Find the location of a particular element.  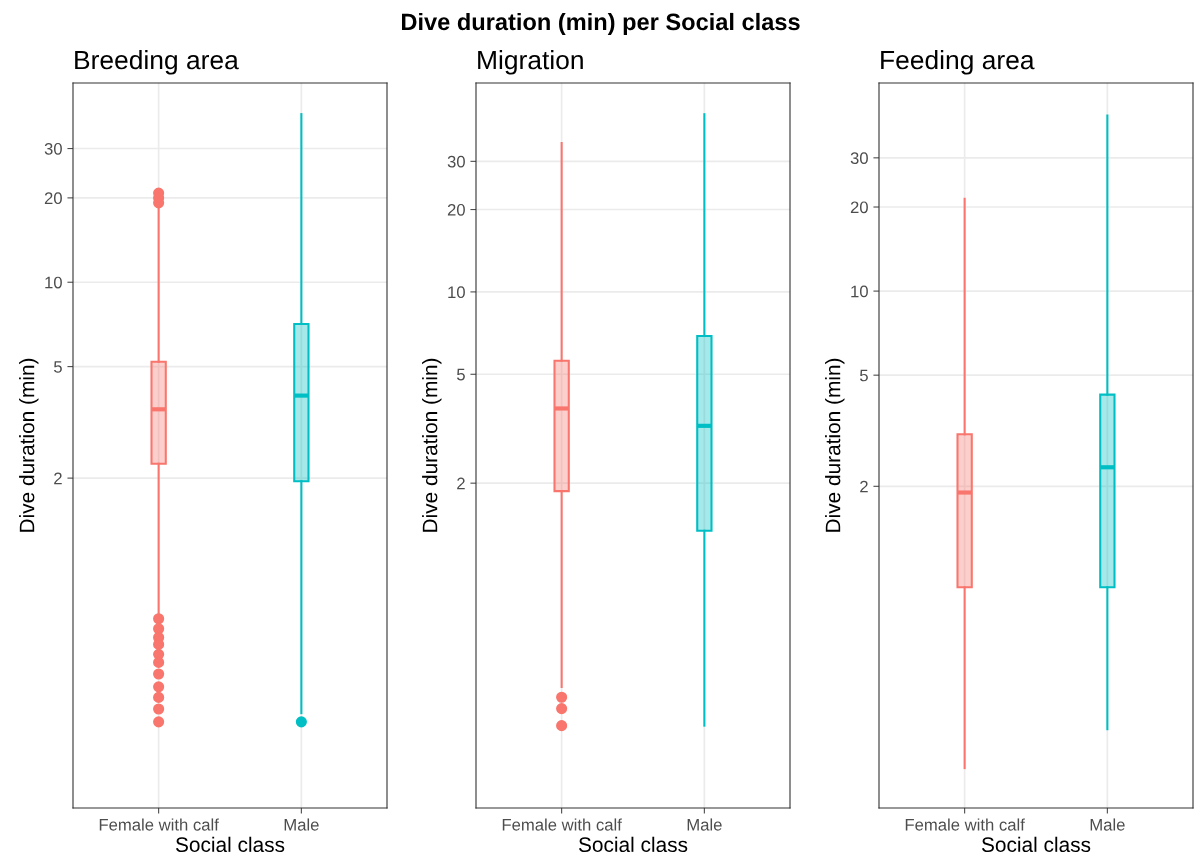

chart-subtitle: Breeding area is located at coordinates (157, 62).